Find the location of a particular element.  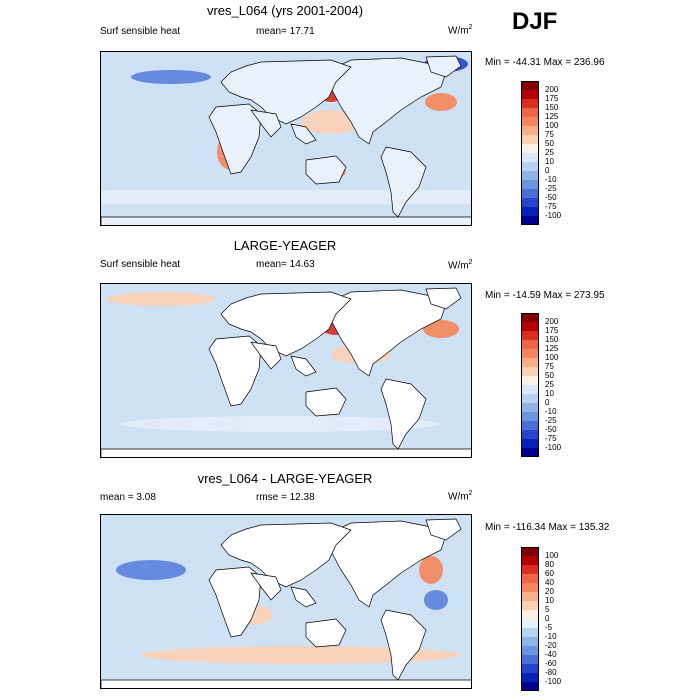

panel-3-mean: mean = 3.08 is located at coordinates (128, 497).